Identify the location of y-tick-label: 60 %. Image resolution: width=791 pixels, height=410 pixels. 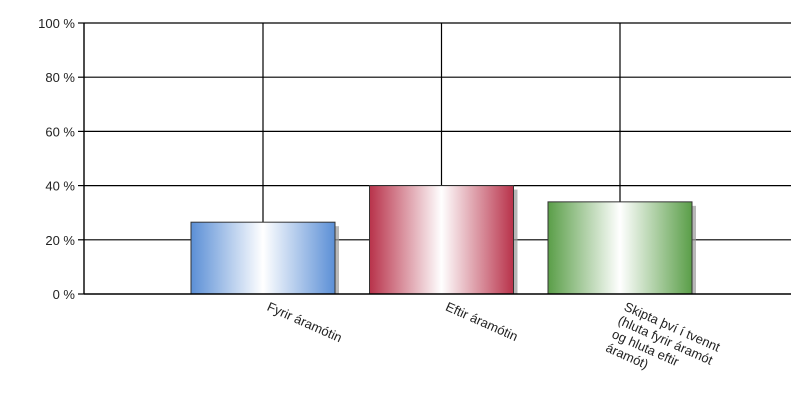
(60, 131).